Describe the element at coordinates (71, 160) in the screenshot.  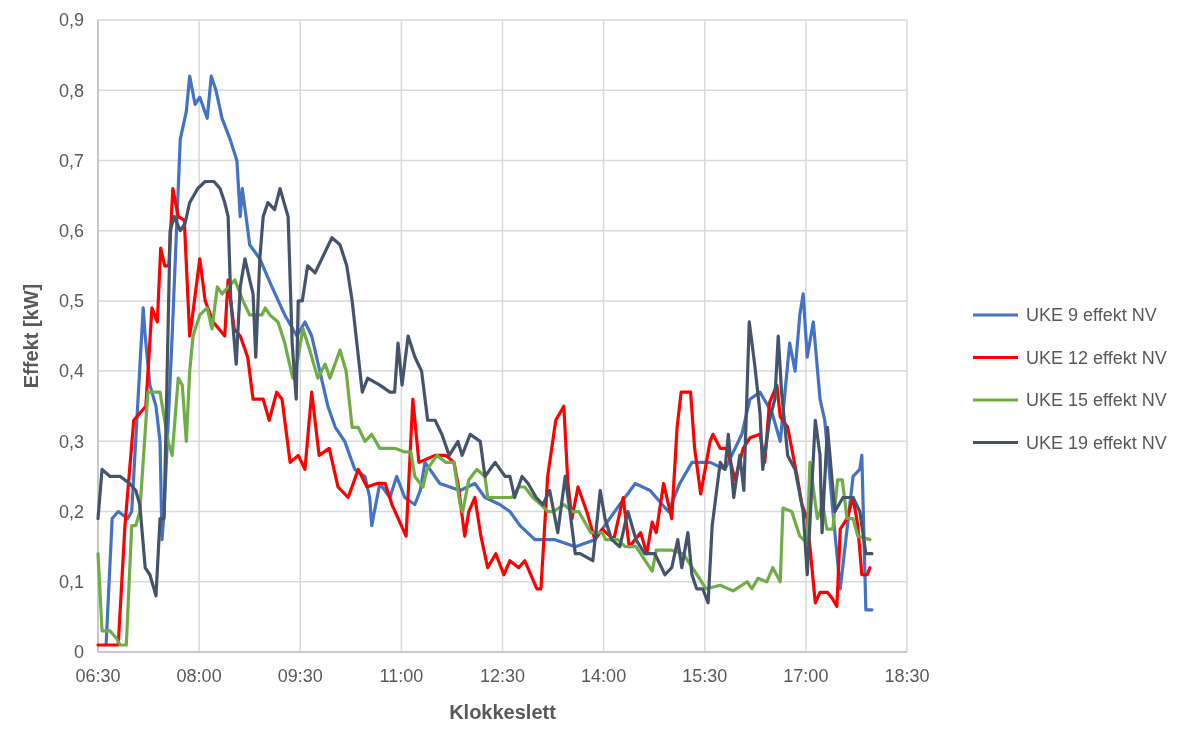
I see `y-tick-label: 0,7` at that location.